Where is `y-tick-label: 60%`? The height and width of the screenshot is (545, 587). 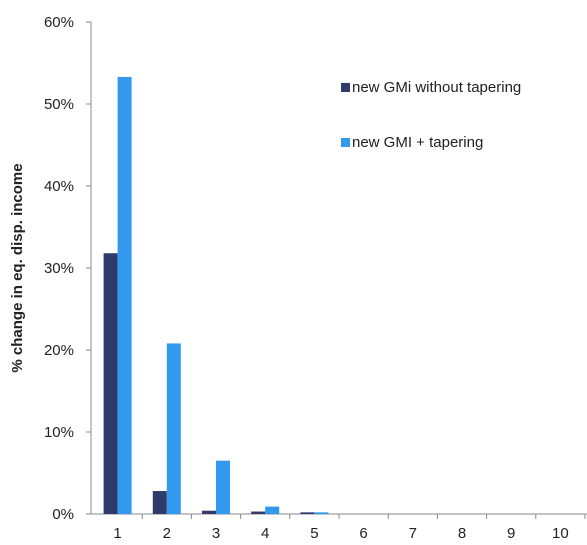
y-tick-label: 60% is located at coordinates (59, 22).